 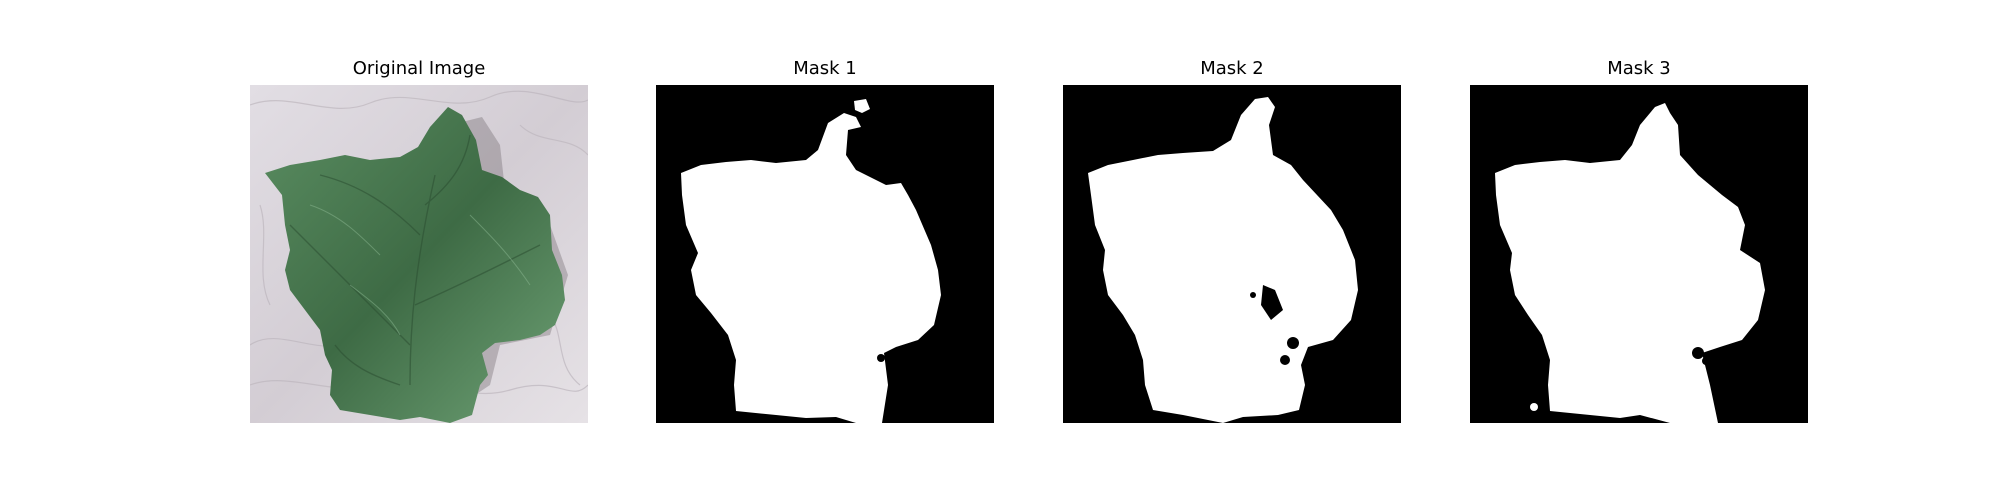 I want to click on original-image, so click(x=419, y=254).